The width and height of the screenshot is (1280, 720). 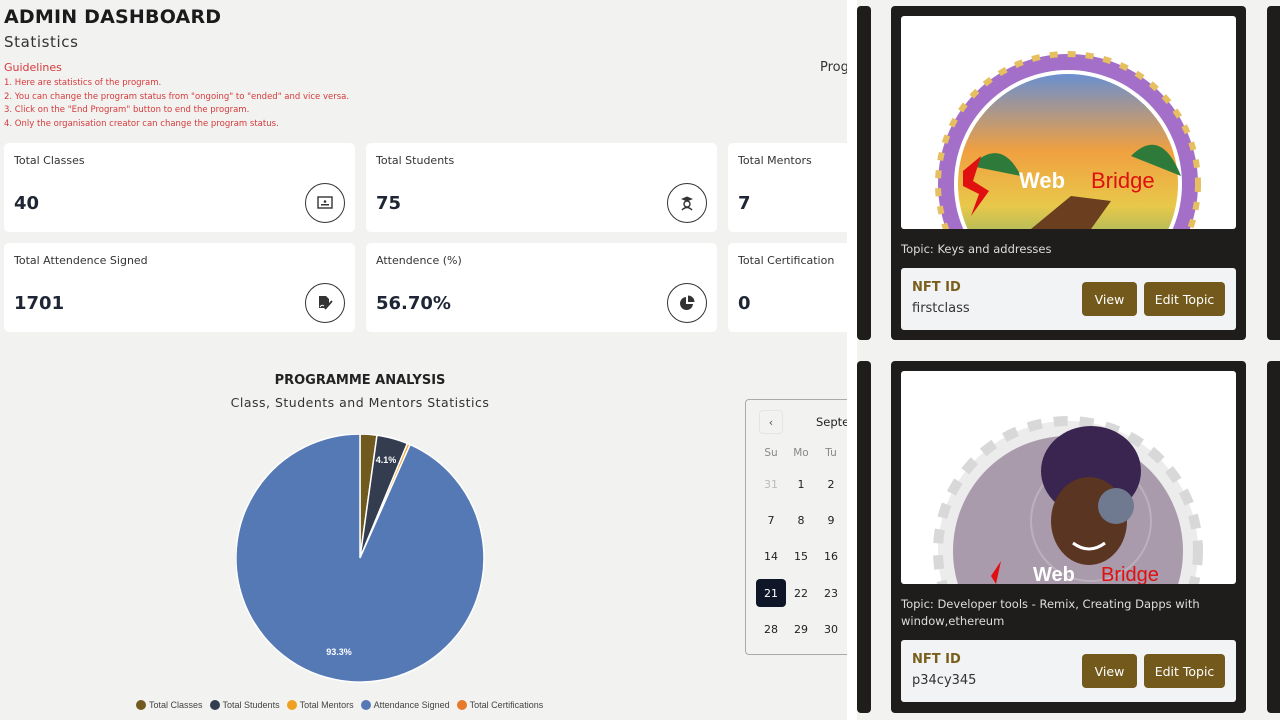 What do you see at coordinates (771, 556) in the screenshot?
I see `calendar-day: 14` at bounding box center [771, 556].